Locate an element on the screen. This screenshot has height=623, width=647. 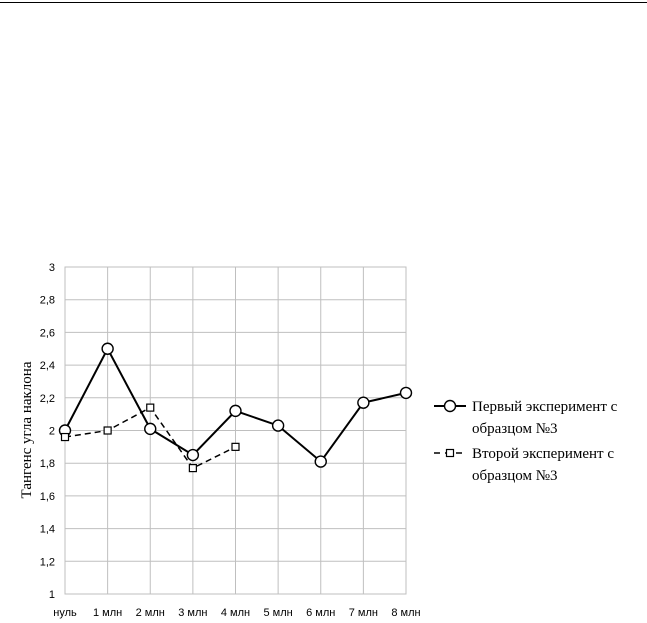
legend-marker-square is located at coordinates (450, 453).